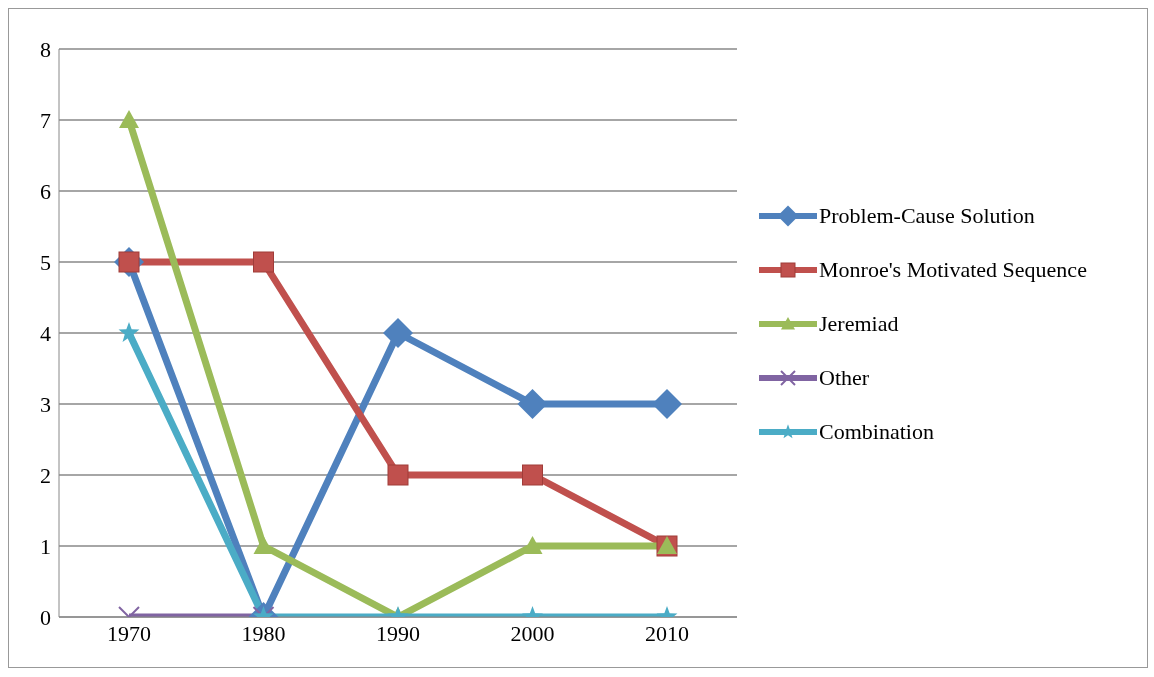 The image size is (1154, 677). Describe the element at coordinates (876, 432) in the screenshot. I see `legend-label: Combination` at that location.